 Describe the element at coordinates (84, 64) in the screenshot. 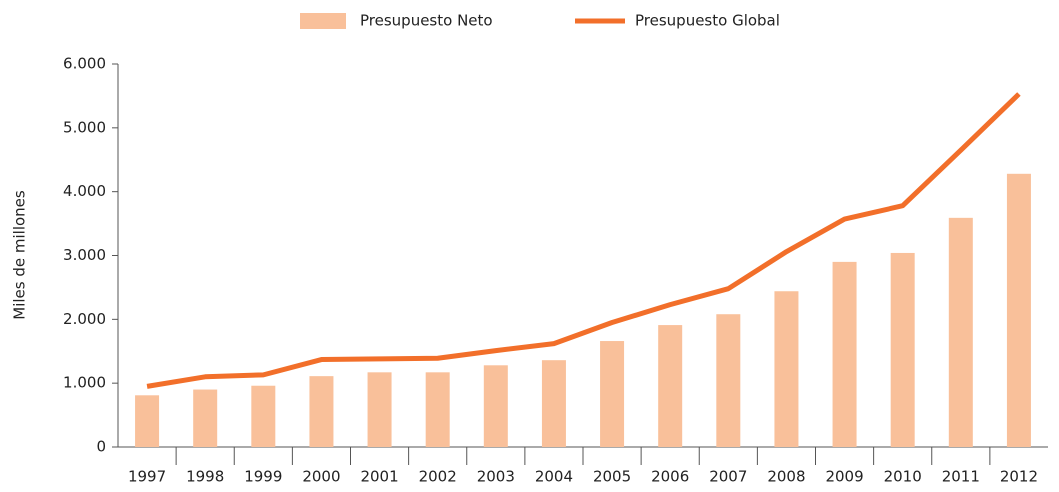

I see `y-tick-label: 6.000` at that location.